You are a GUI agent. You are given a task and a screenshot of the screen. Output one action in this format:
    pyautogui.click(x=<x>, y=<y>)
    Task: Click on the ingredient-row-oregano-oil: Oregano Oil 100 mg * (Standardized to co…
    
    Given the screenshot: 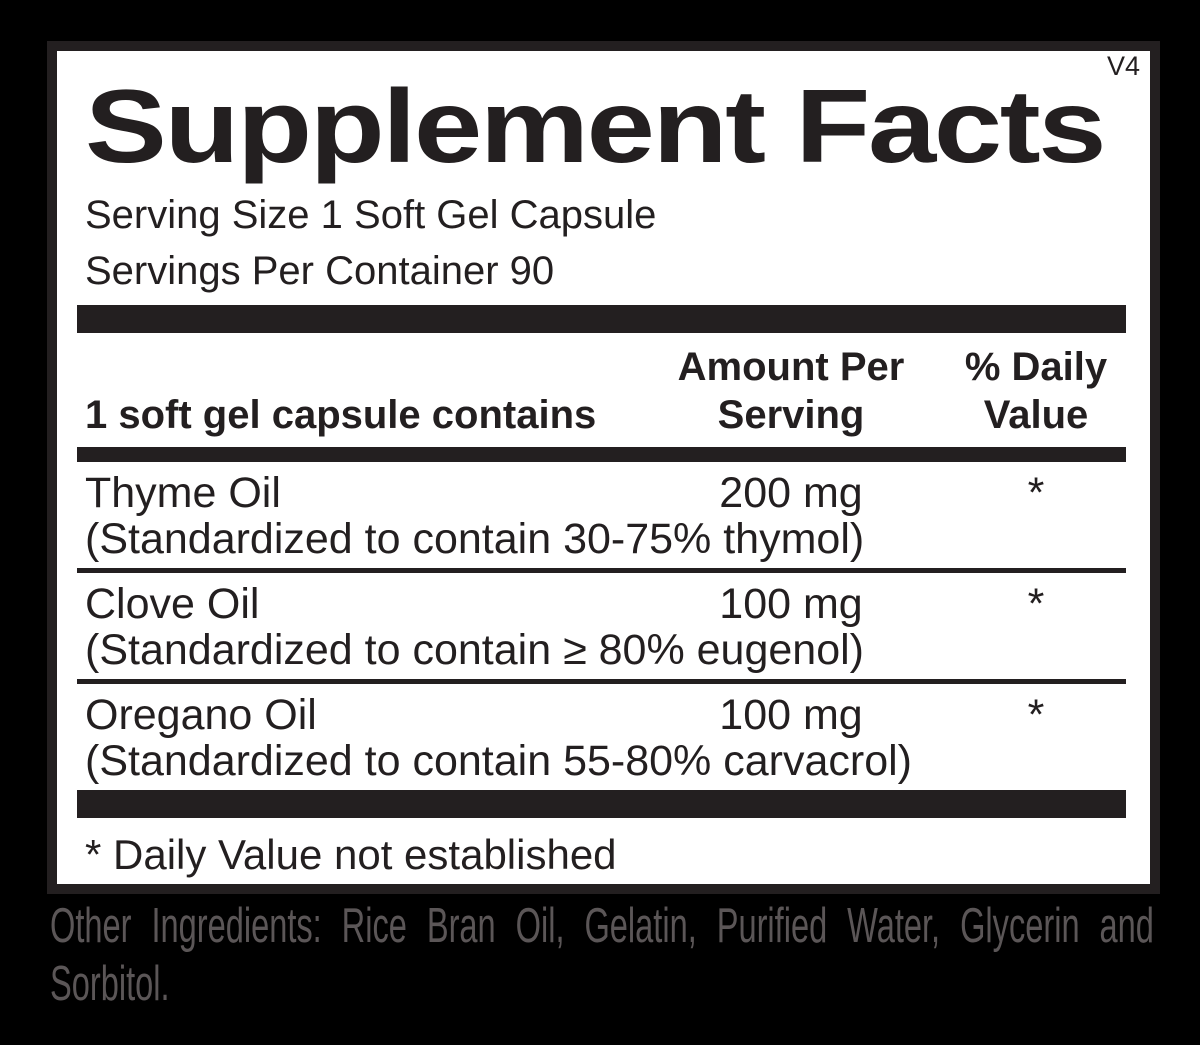 What is the action you would take?
    pyautogui.click(x=601, y=737)
    